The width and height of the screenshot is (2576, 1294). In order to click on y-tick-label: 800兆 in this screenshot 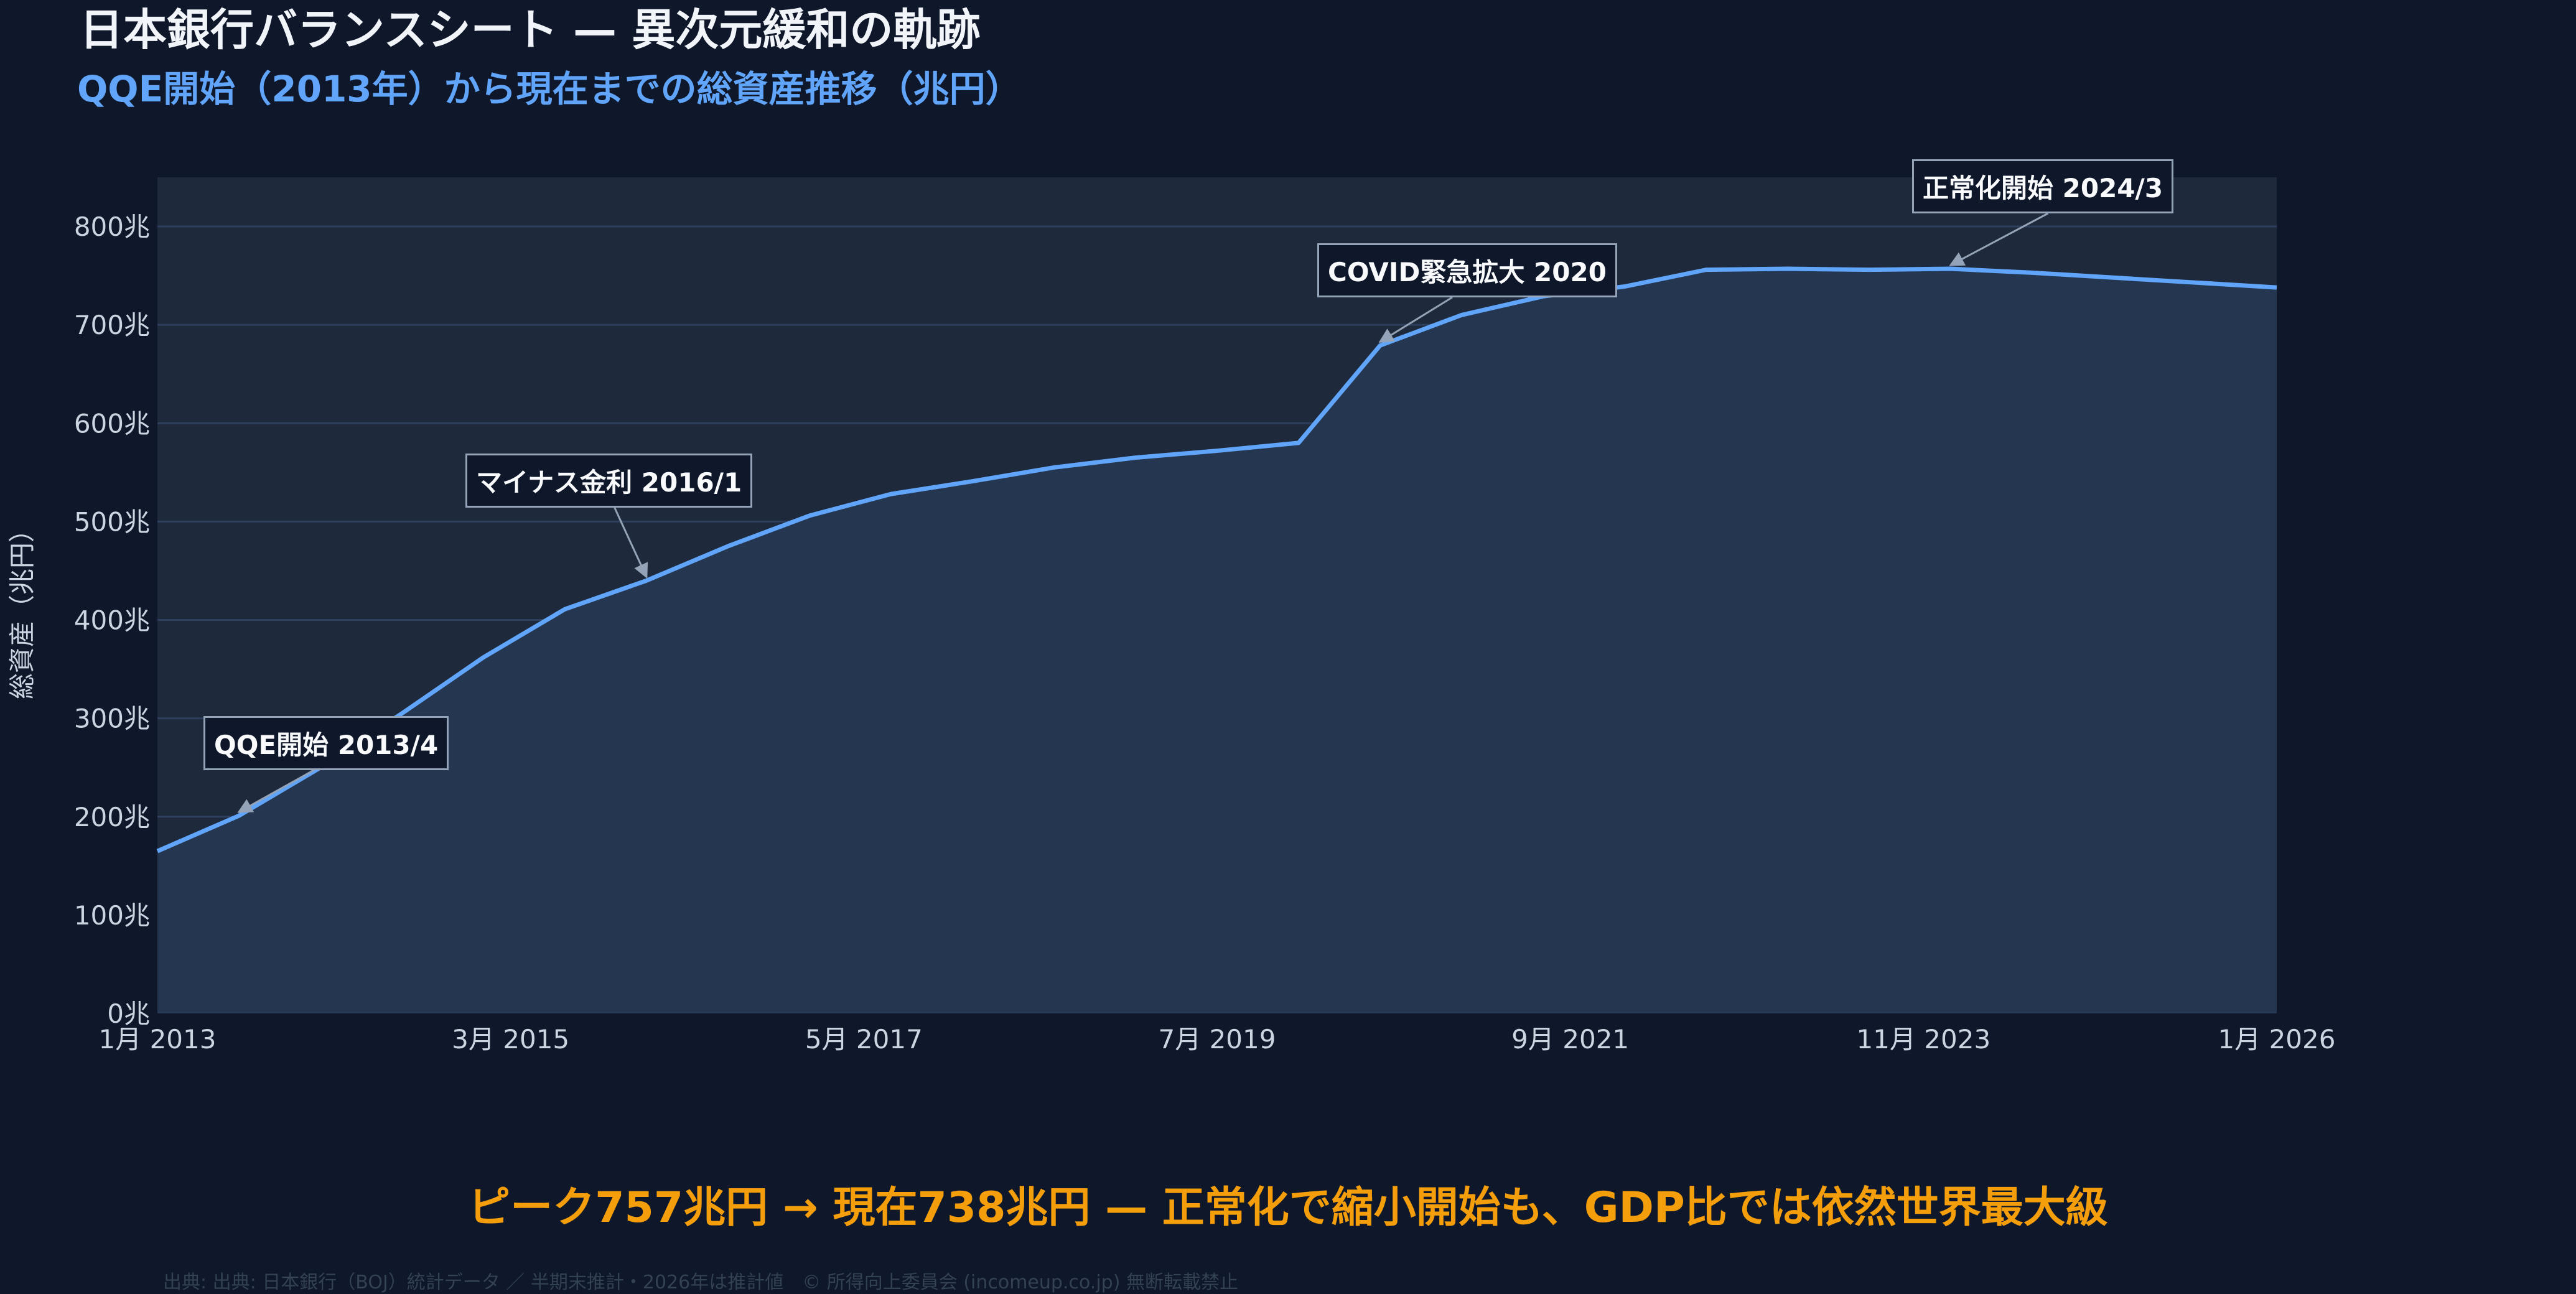, I will do `click(112, 227)`.